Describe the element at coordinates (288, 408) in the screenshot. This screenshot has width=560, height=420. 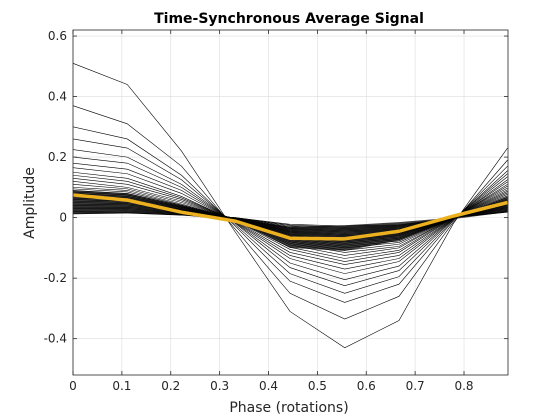
I see `x-axis-label: Phase (rotations)` at that location.